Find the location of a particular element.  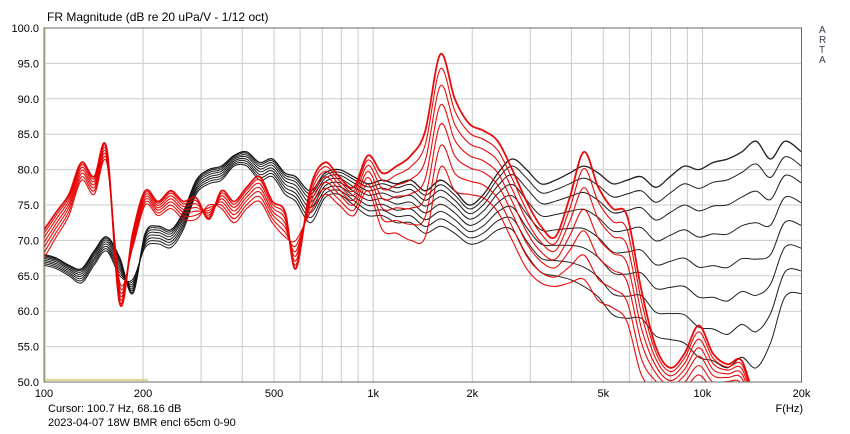

y-tick-label: 70.0 is located at coordinates (28, 241).